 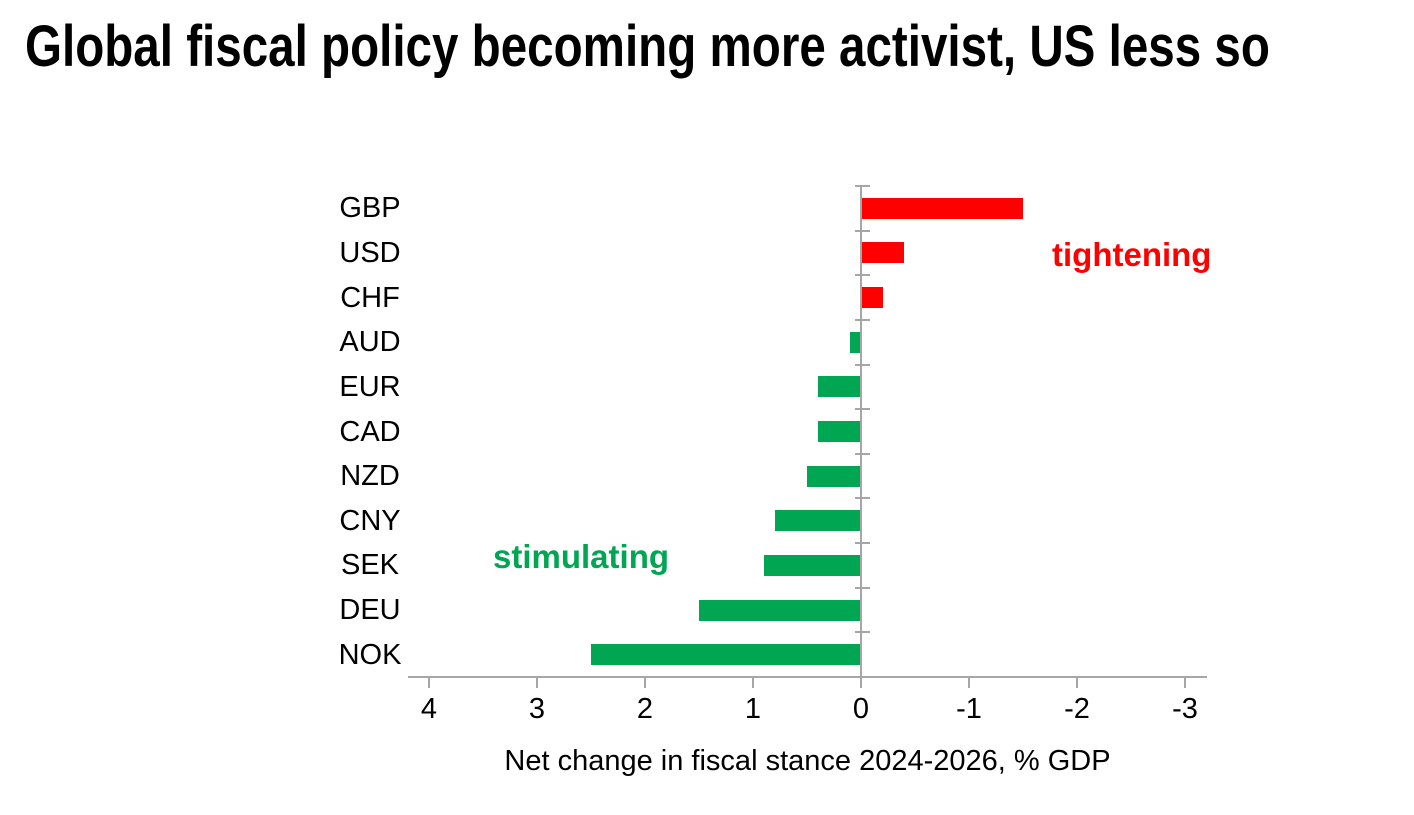 I want to click on bar-USD, so click(x=883, y=253).